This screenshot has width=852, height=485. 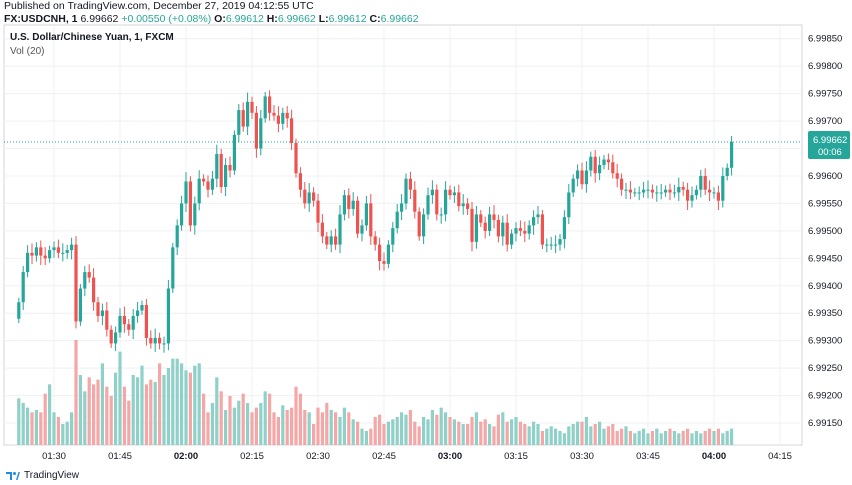 I want to click on price-tick-label: 6.99750, so click(x=825, y=94).